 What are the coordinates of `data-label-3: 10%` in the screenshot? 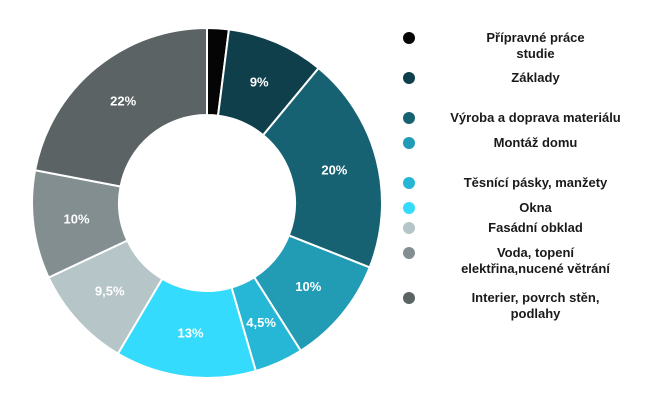 It's located at (308, 286).